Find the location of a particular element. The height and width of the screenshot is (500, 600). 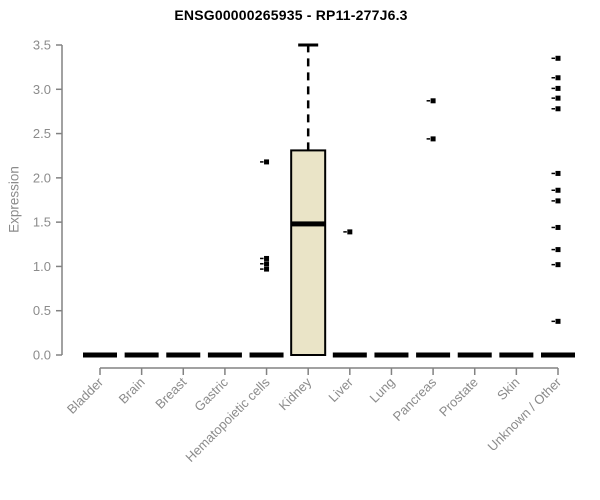

x-tick-label: Kidney is located at coordinates (295, 393).